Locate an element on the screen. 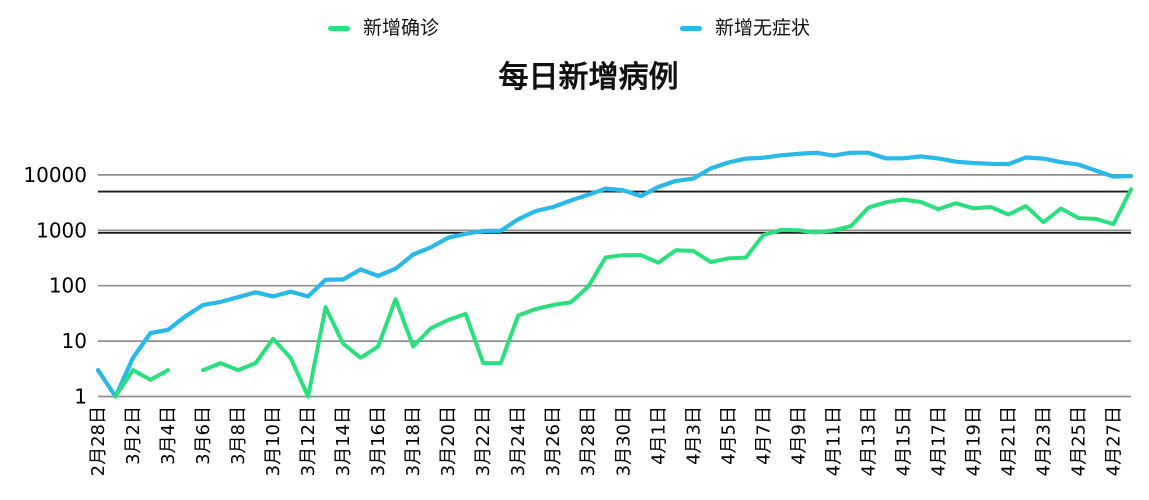  legend-item-confirmed: 新增确诊 is located at coordinates (383, 28).